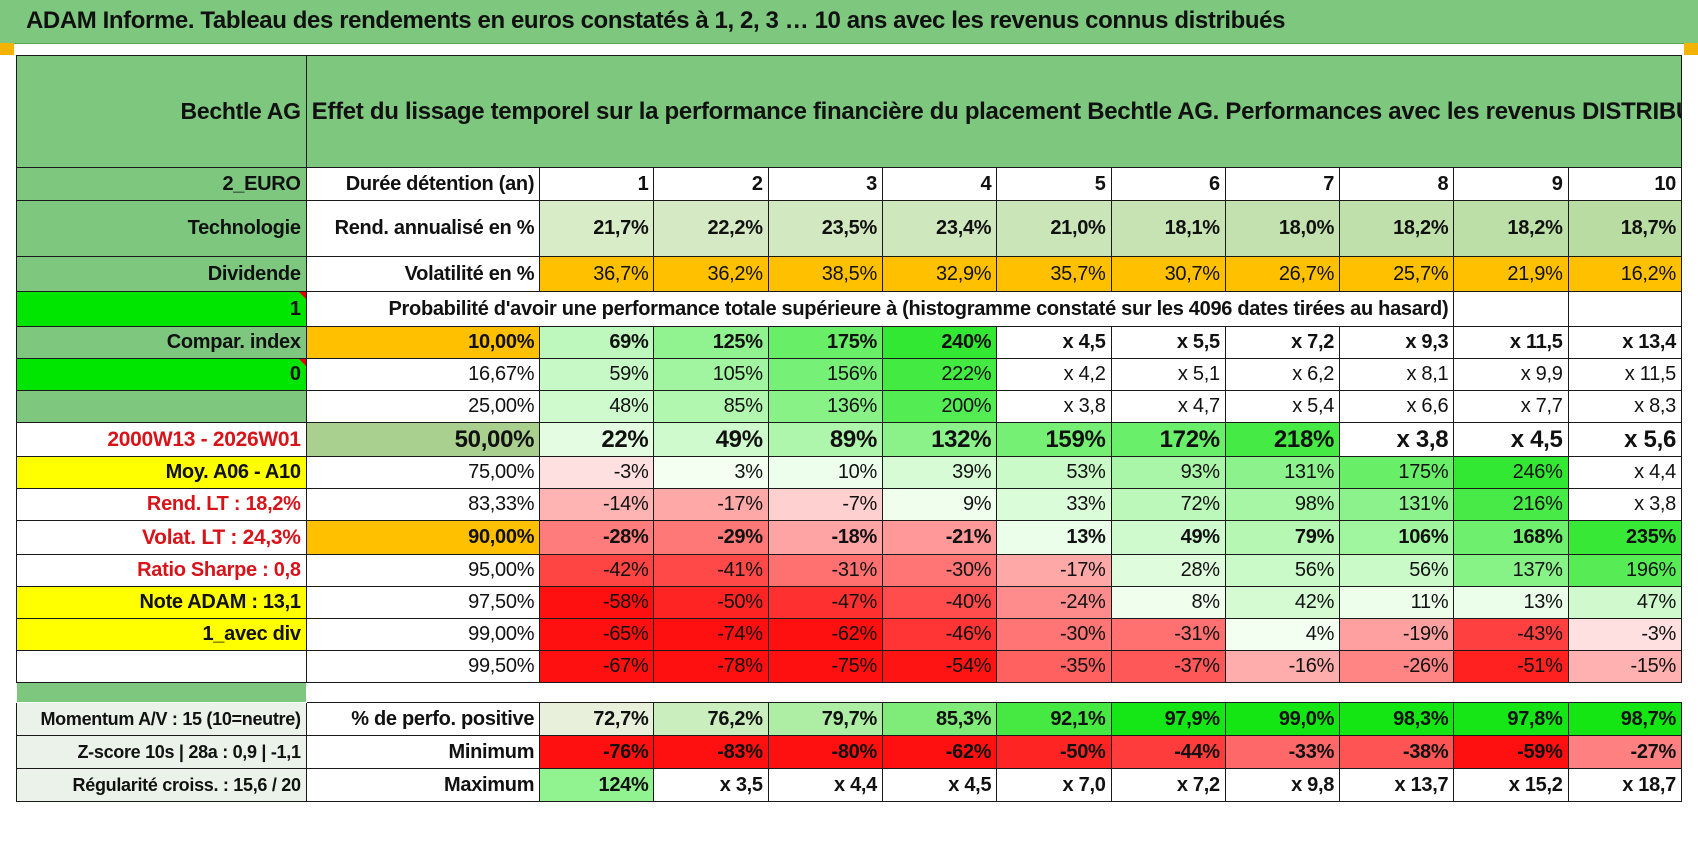 This screenshot has height=848, width=1698. Describe the element at coordinates (423, 374) in the screenshot. I see `quantile-label: 16,67%` at that location.